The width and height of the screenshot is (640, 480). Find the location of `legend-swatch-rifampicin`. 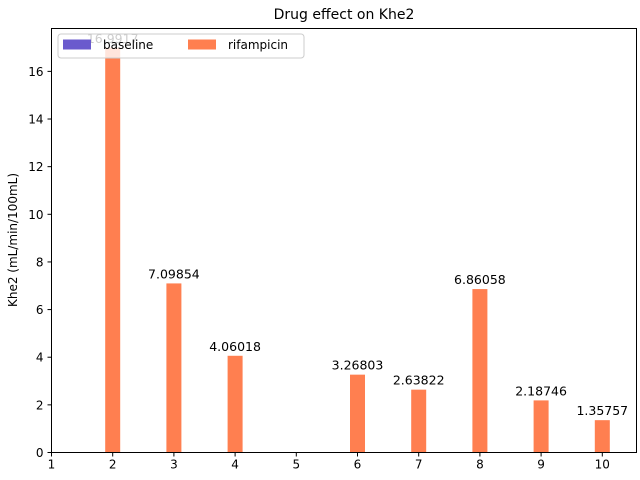

legend-swatch-rifampicin is located at coordinates (202, 44).